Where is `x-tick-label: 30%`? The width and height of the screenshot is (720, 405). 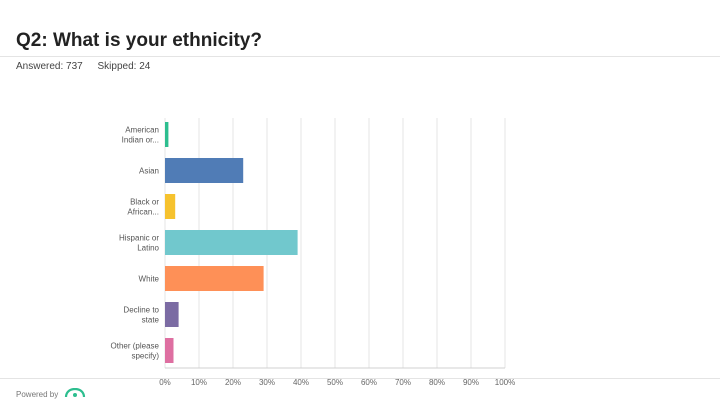 x-tick-label: 30% is located at coordinates (267, 382).